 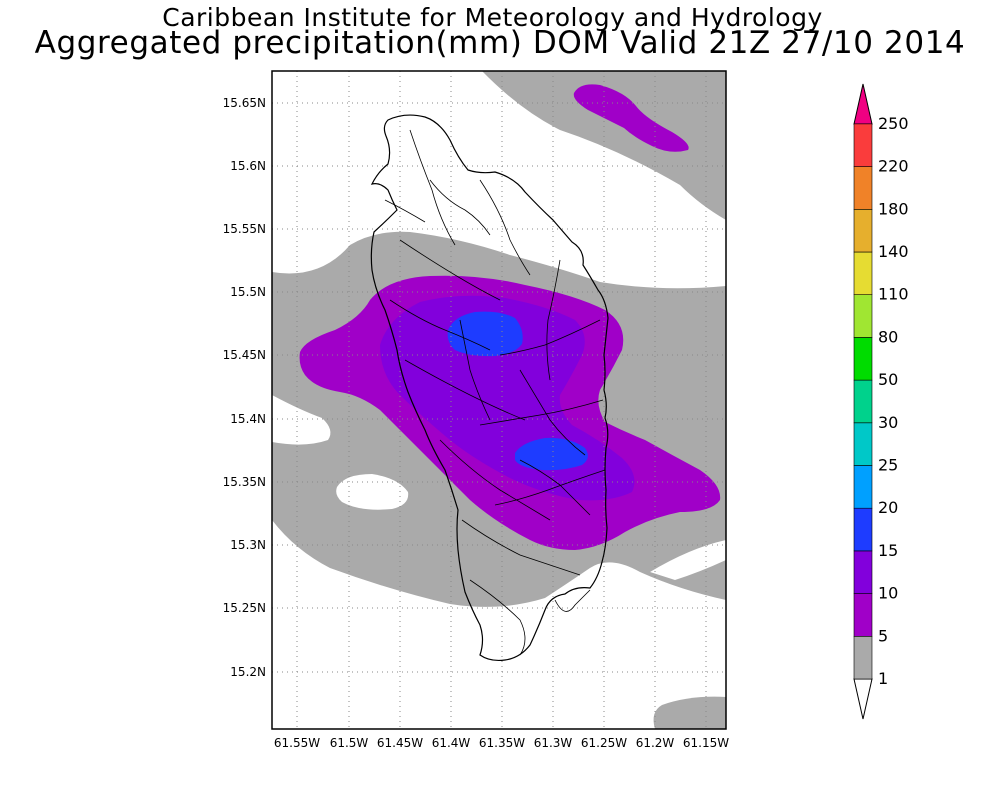 I want to click on lat-tick-label: 15.4N, so click(x=248, y=419).